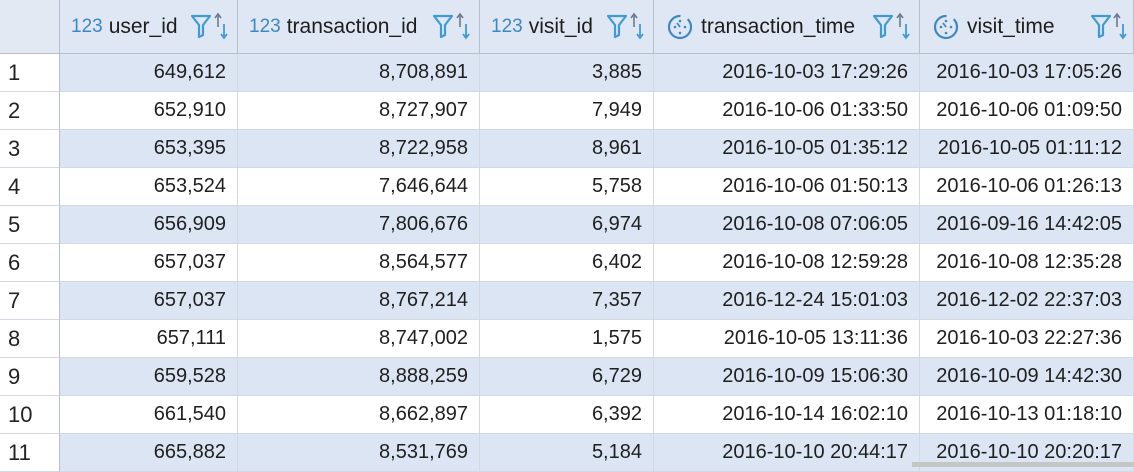 The height and width of the screenshot is (472, 1134). Describe the element at coordinates (149, 225) in the screenshot. I see `user-id-cell: 656,909` at that location.